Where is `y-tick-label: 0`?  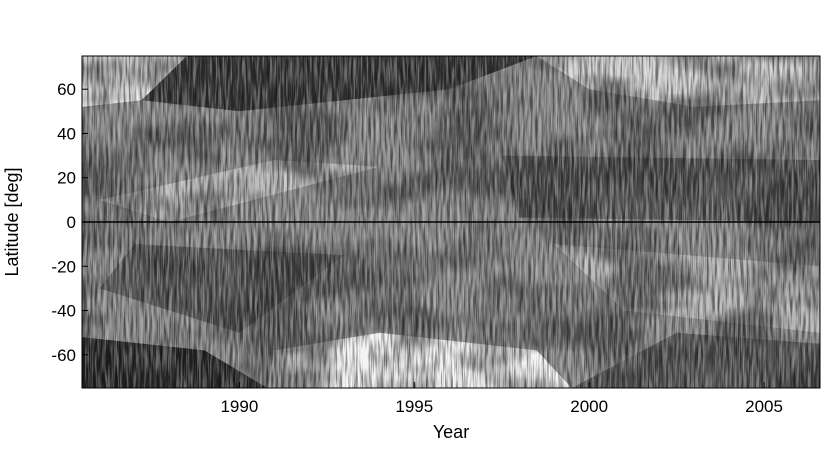
y-tick-label: 0 is located at coordinates (71, 222).